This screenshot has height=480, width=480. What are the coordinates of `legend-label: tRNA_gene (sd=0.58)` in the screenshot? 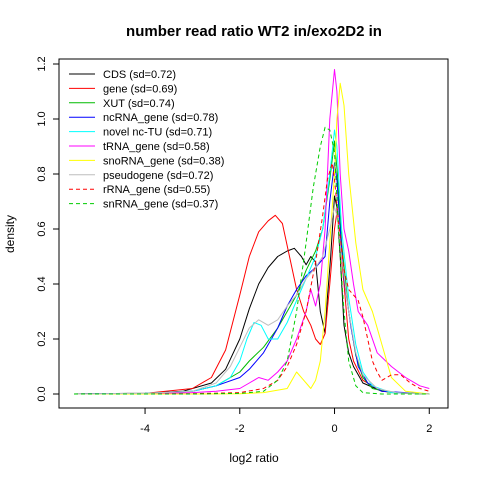 It's located at (156, 147).